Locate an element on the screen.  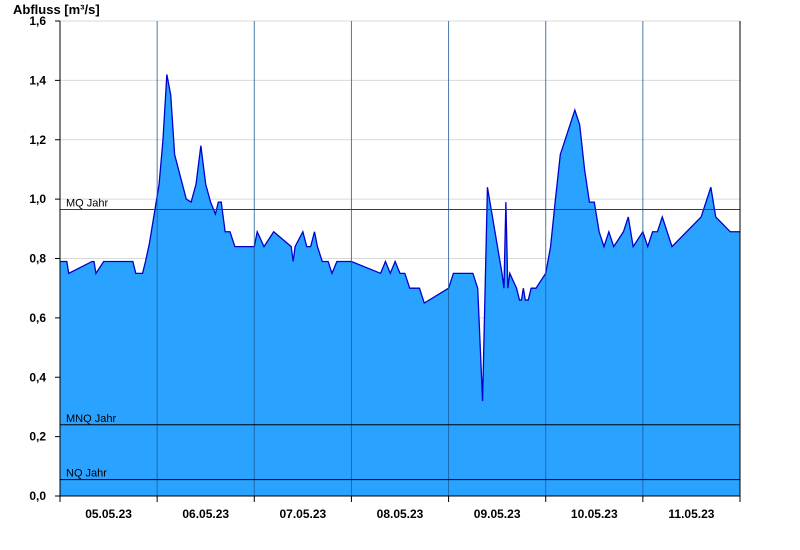
y-tick-labels: 0,0 0,2 0,4 0,6 0,8 1,0 1,2 1,4 1,6 is located at coordinates (44, 258).